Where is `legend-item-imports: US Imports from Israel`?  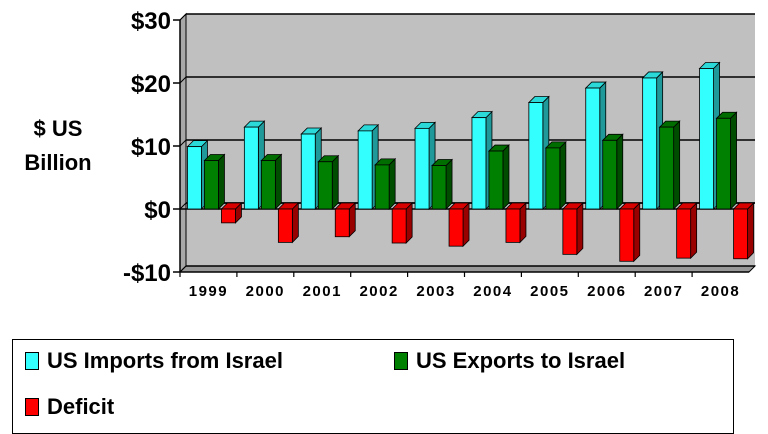
legend-item-imports: US Imports from Israel is located at coordinates (154, 361).